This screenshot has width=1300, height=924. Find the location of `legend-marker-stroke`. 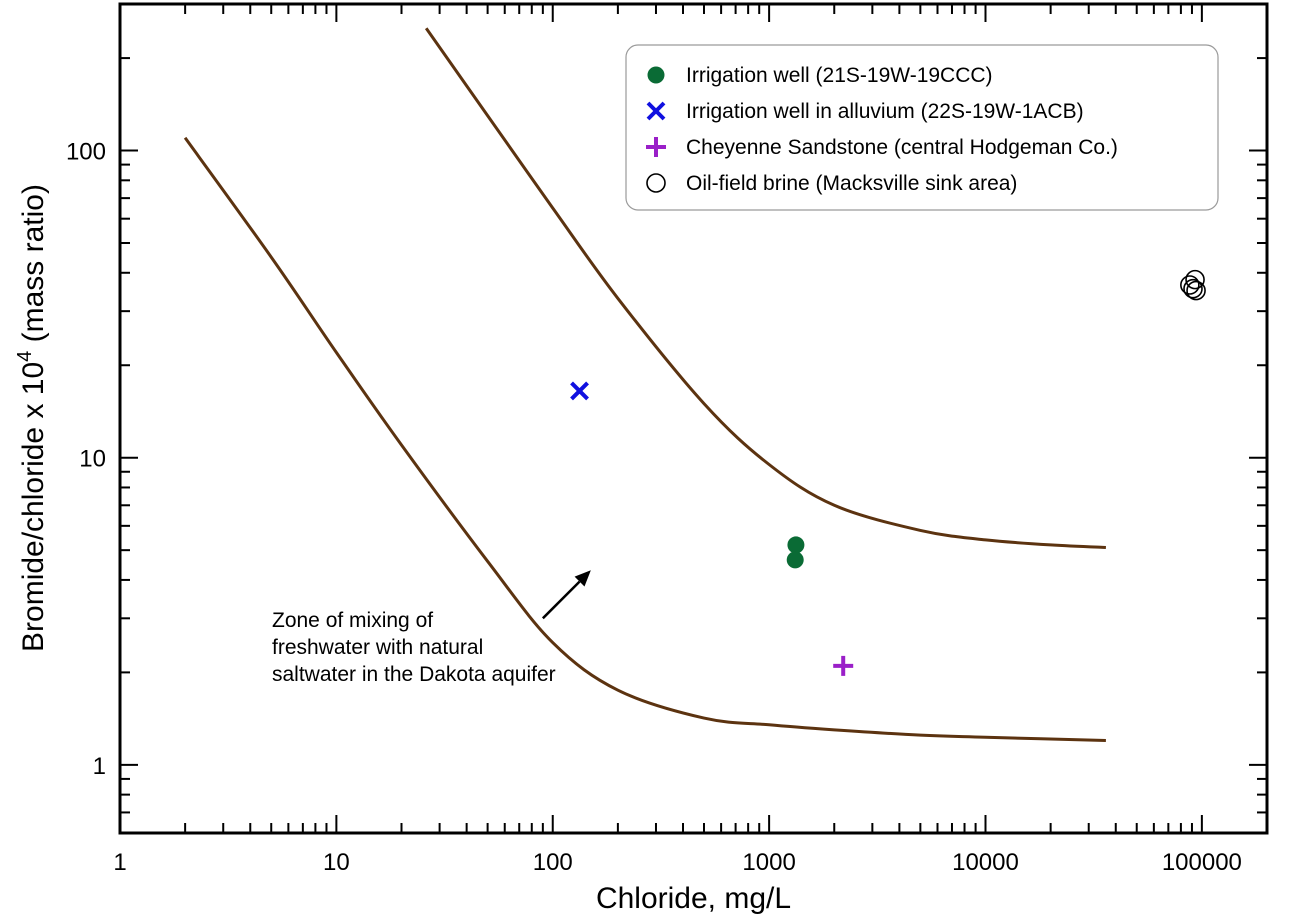

legend-marker-stroke is located at coordinates (656, 111).